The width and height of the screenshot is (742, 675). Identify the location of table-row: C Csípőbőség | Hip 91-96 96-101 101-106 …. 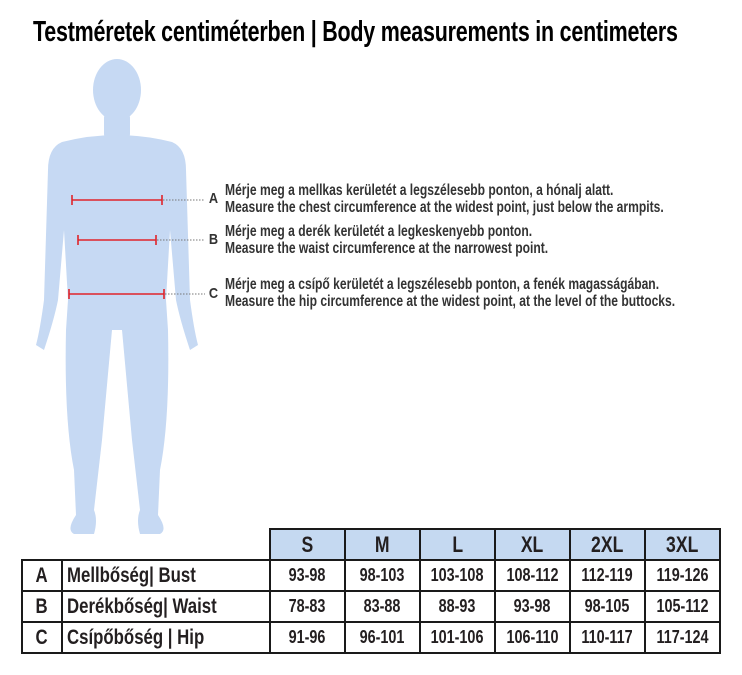
(371, 637).